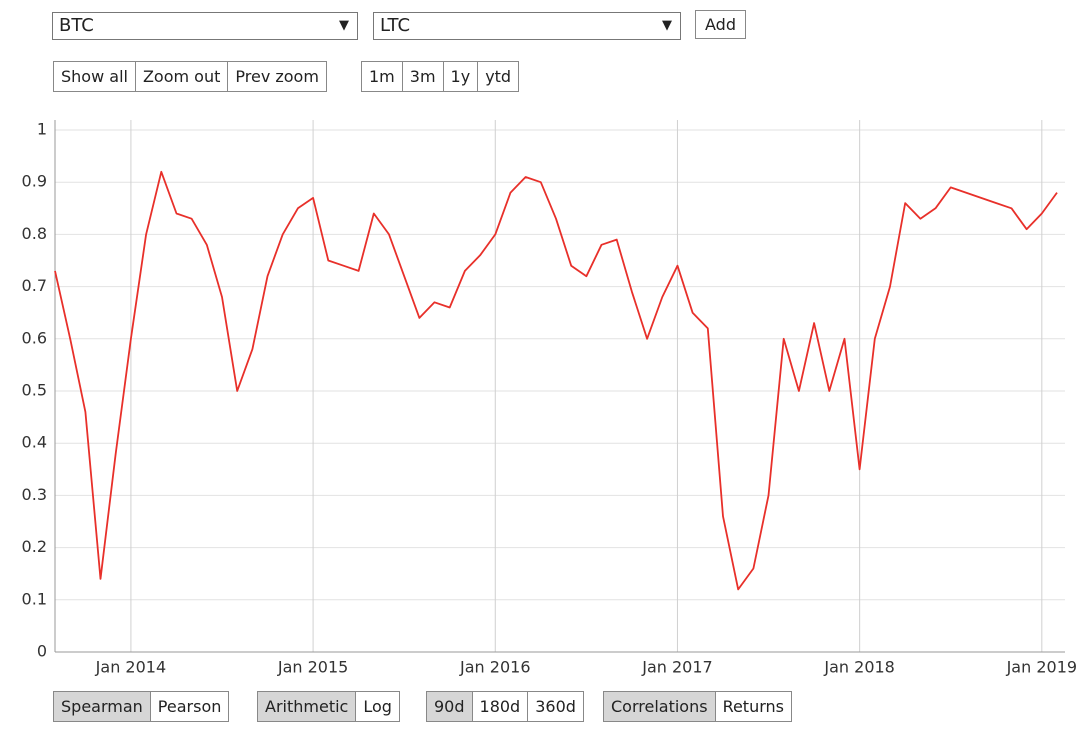 Image resolution: width=1080 pixels, height=731 pixels. Describe the element at coordinates (34, 390) in the screenshot. I see `y-tick-label: 0.5` at that location.